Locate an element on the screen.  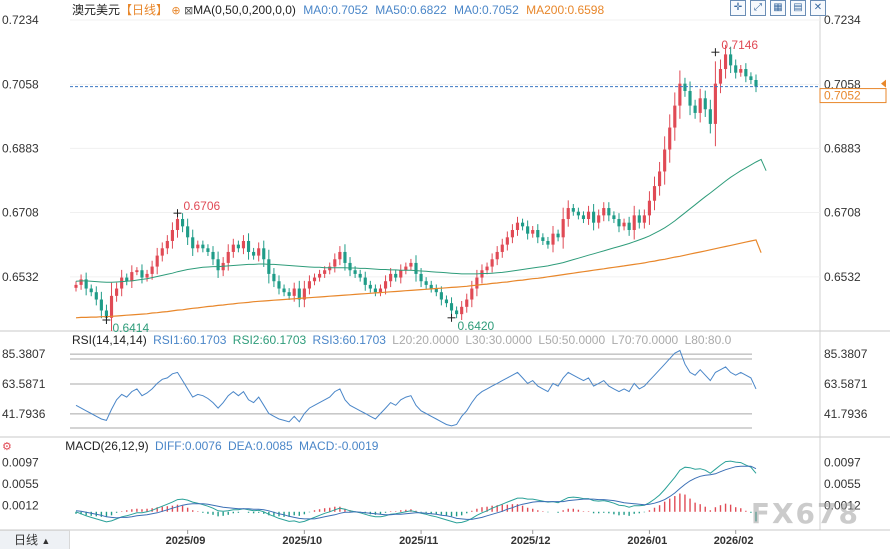
macd-value: MACD:-0.0019 is located at coordinates (339, 446).